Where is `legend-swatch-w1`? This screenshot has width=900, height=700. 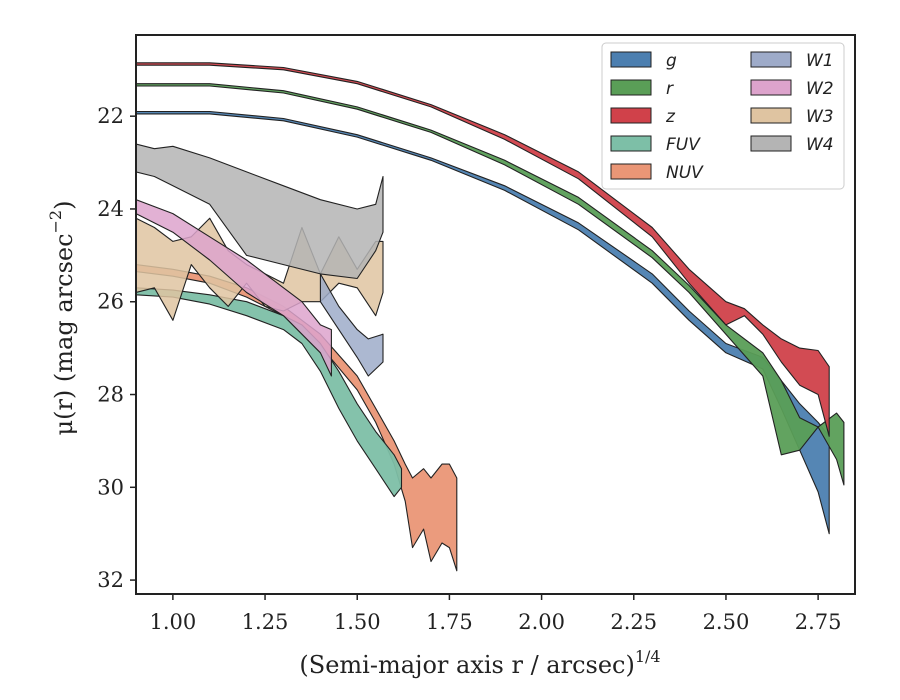
legend-swatch-w1 is located at coordinates (771, 59).